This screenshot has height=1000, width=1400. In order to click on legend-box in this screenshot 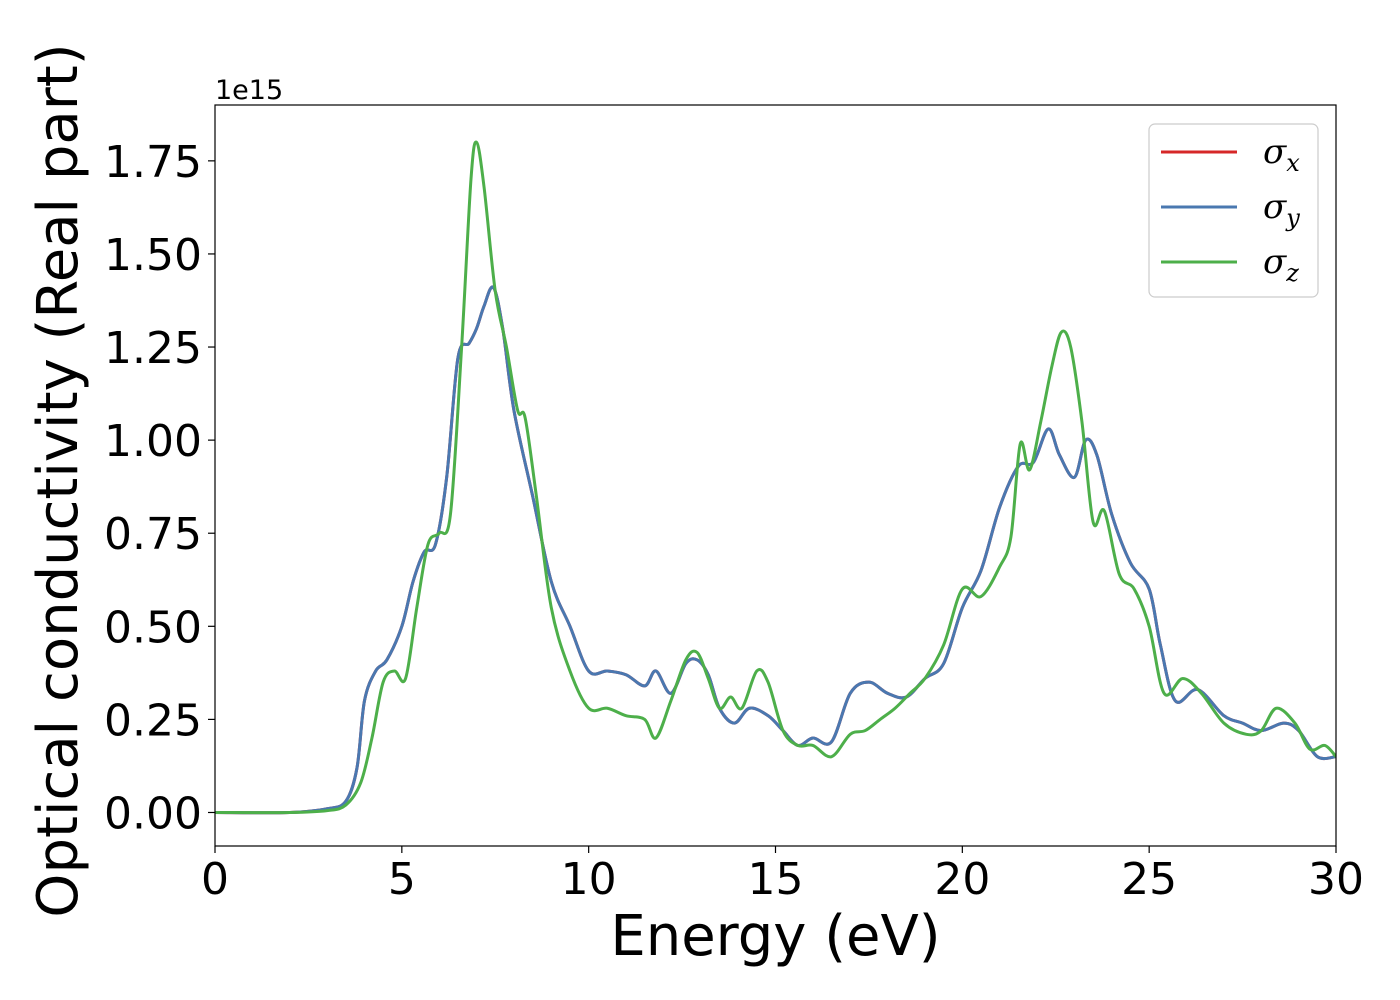, I will do `click(1233, 210)`.